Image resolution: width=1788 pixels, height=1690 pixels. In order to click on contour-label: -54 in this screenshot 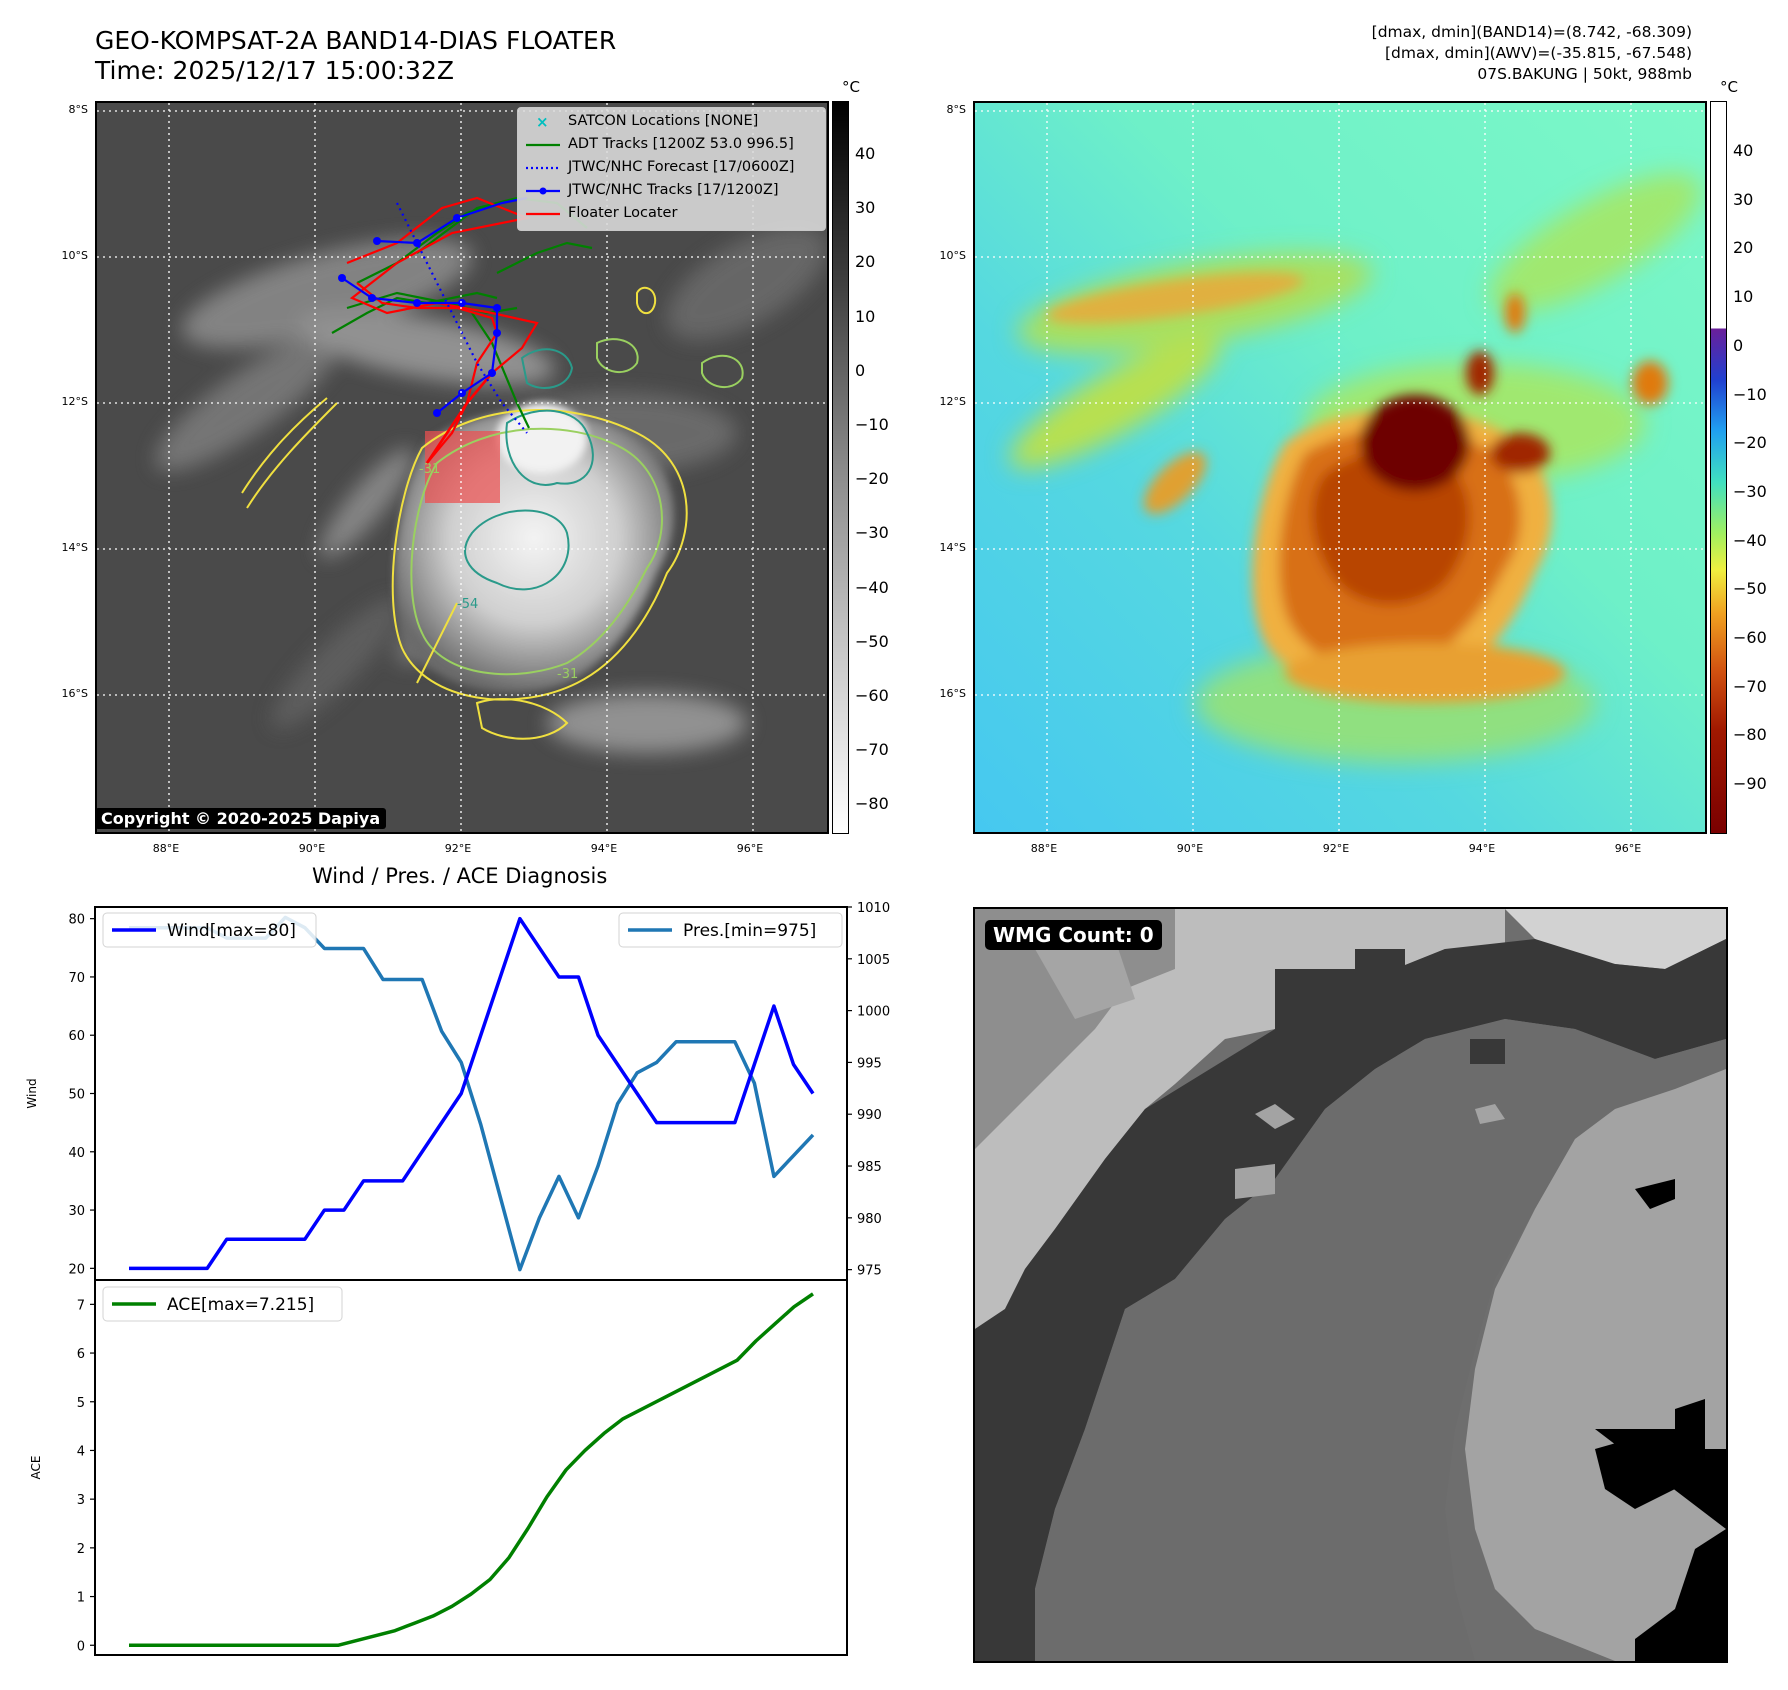, I will do `click(467, 604)`.